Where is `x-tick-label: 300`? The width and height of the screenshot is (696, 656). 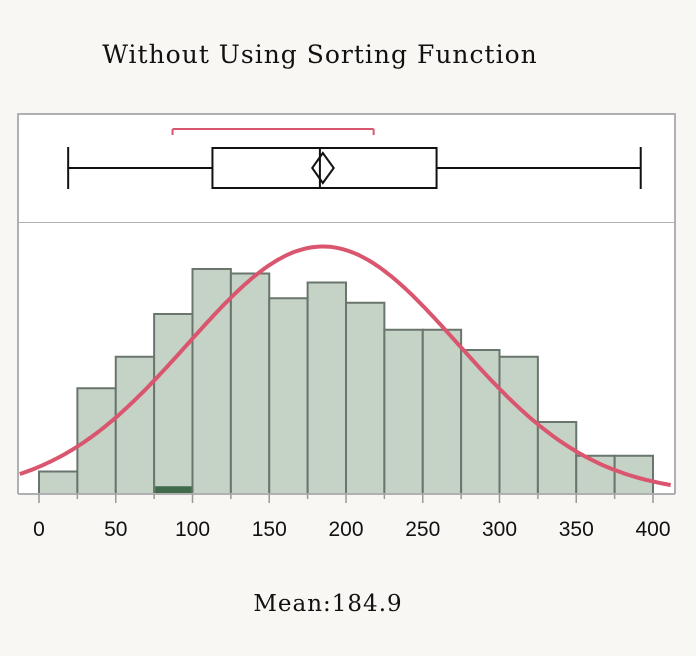
x-tick-label: 300 is located at coordinates (499, 529).